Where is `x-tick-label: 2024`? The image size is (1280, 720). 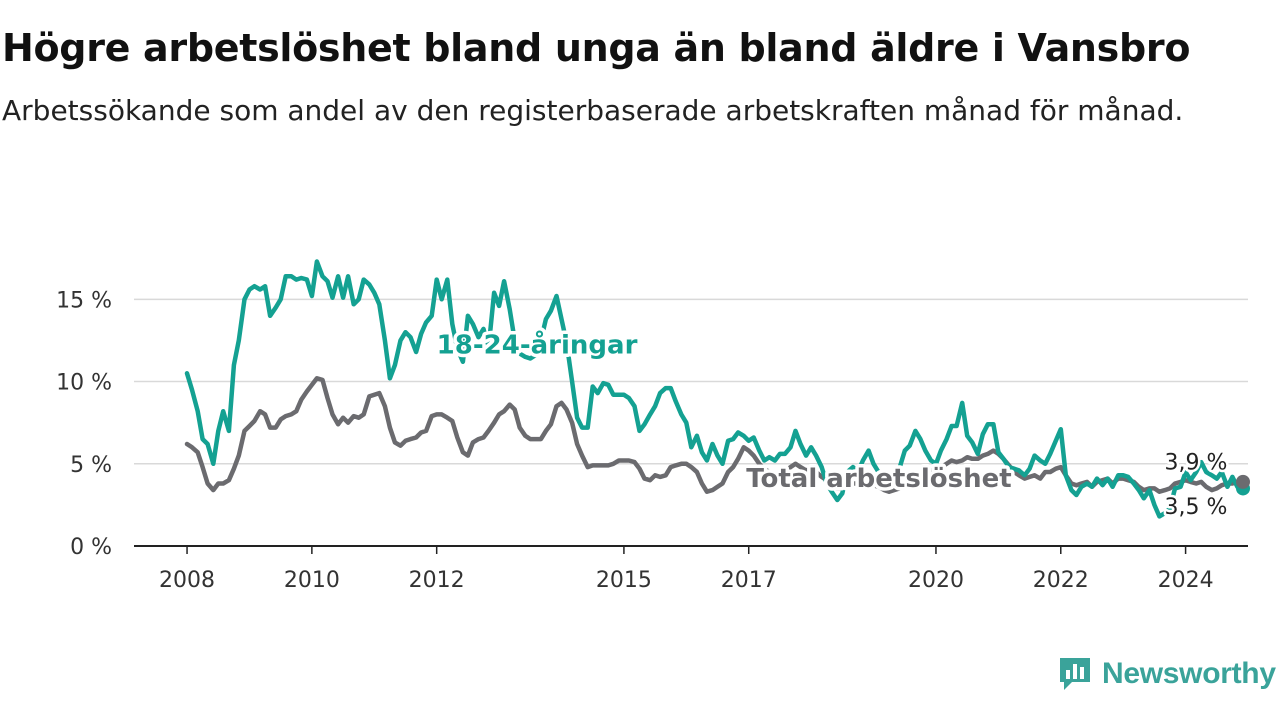
x-tick-label: 2024 is located at coordinates (1186, 580).